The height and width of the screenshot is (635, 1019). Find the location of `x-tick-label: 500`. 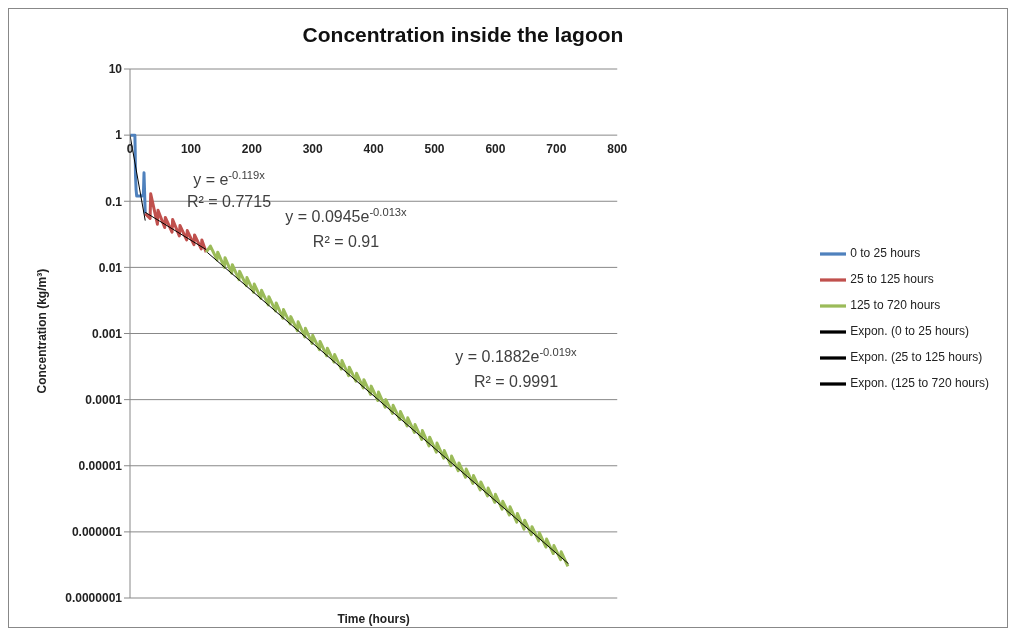

x-tick-label: 500 is located at coordinates (434, 149).